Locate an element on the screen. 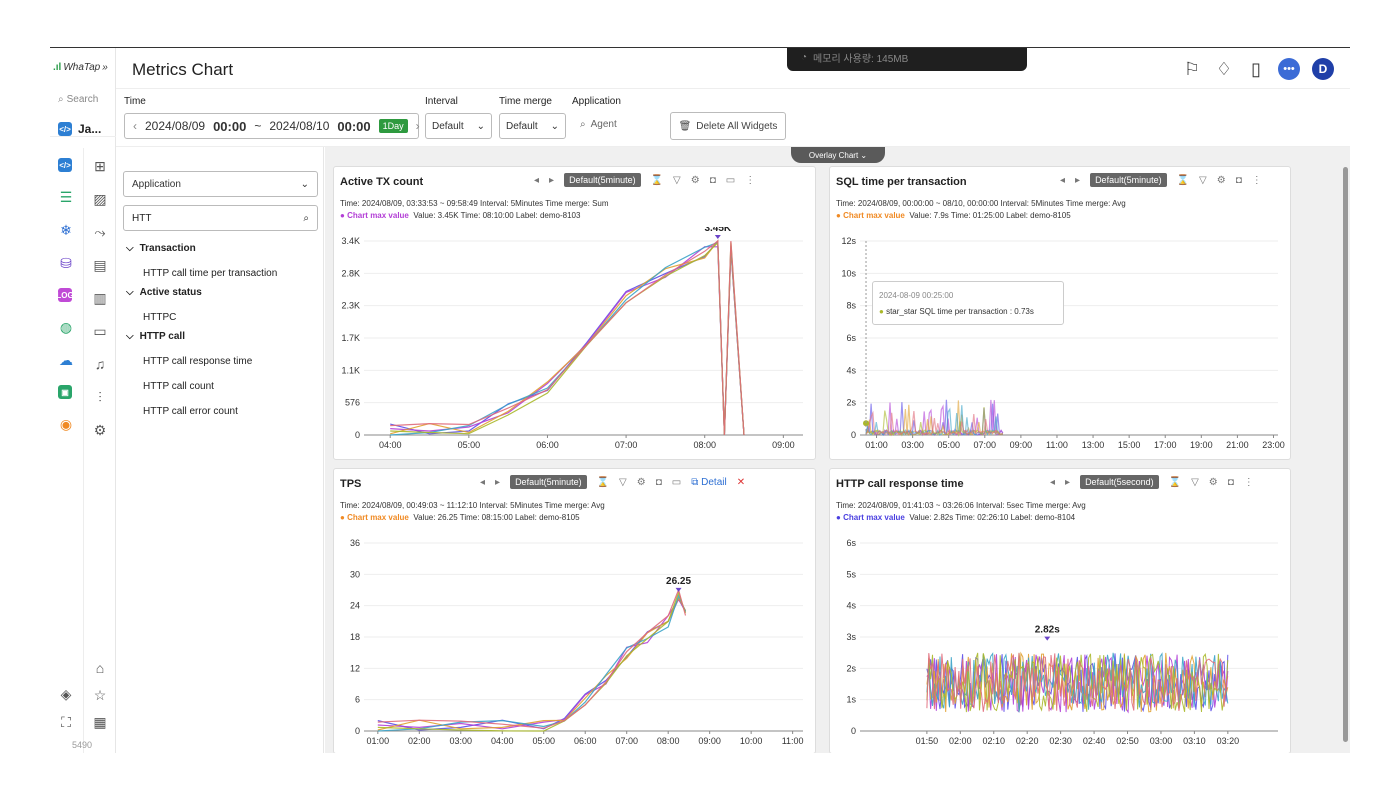 The height and width of the screenshot is (800, 1400). detail-button: ⧉ Detail is located at coordinates (709, 482).